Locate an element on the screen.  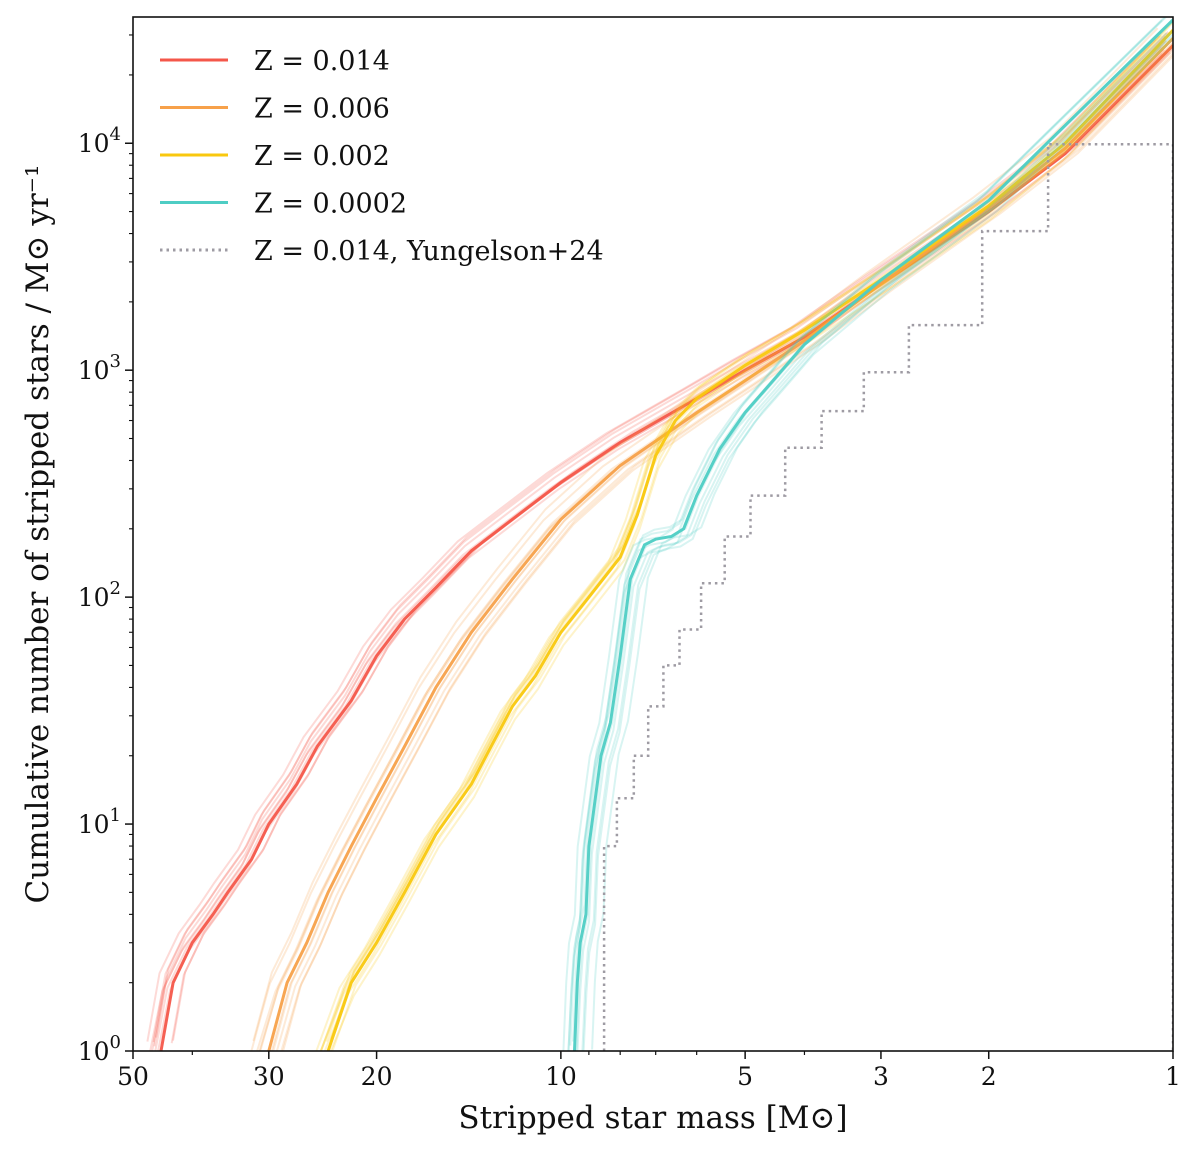
x-tick-label: 20 is located at coordinates (377, 1076).